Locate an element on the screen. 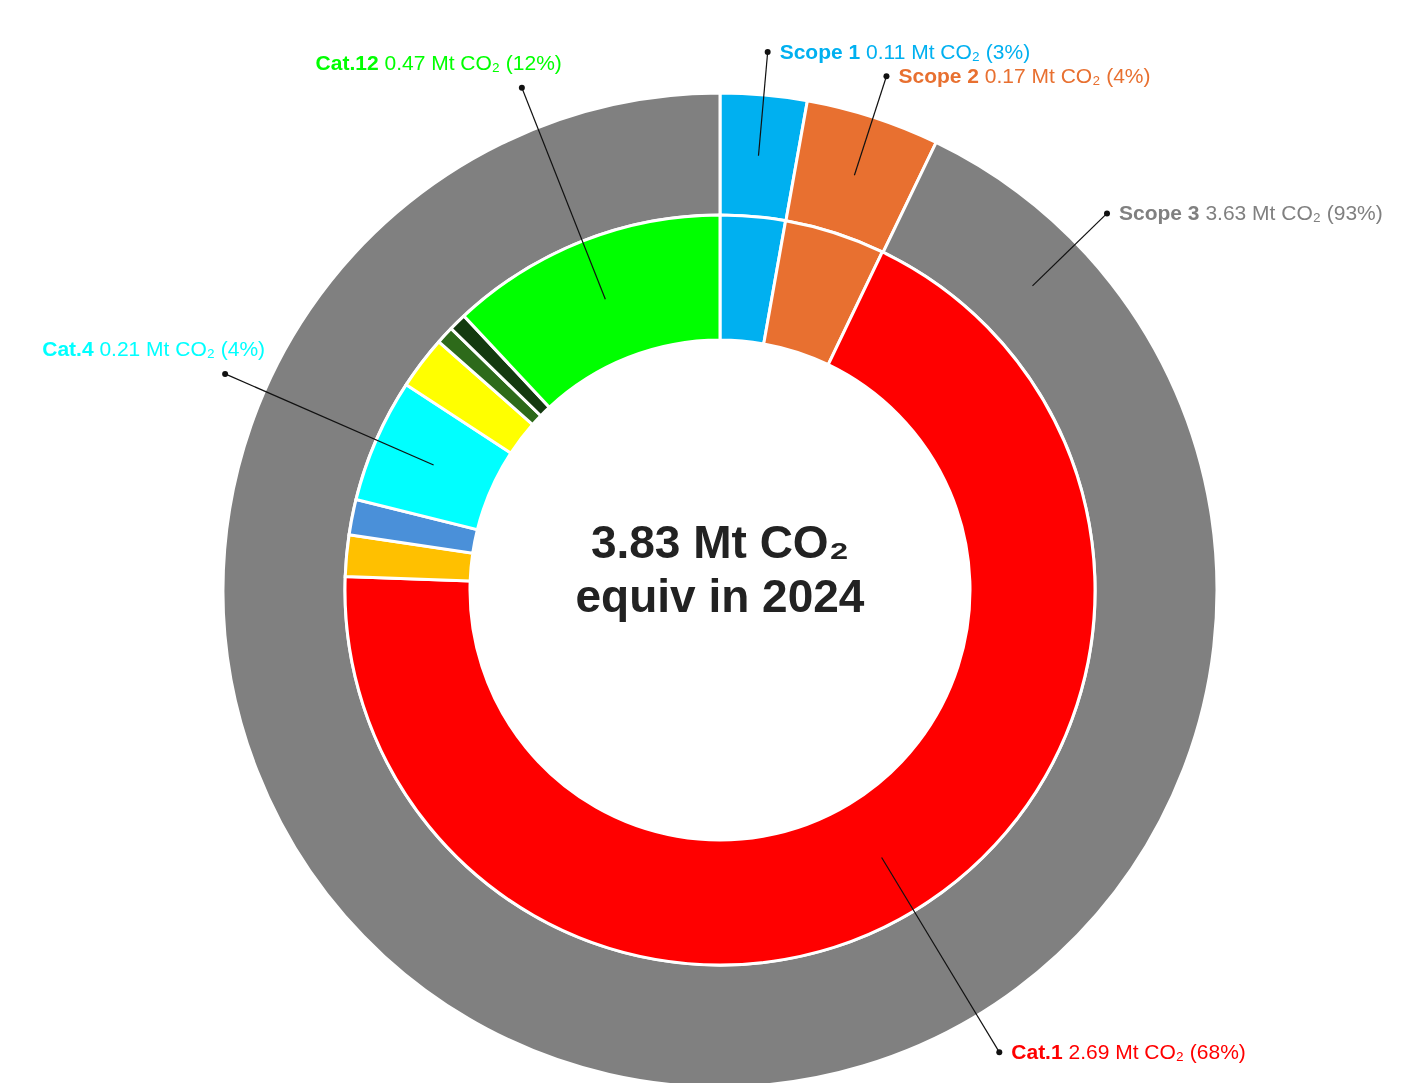  slice-label: Scope 3 is located at coordinates (1159, 213).